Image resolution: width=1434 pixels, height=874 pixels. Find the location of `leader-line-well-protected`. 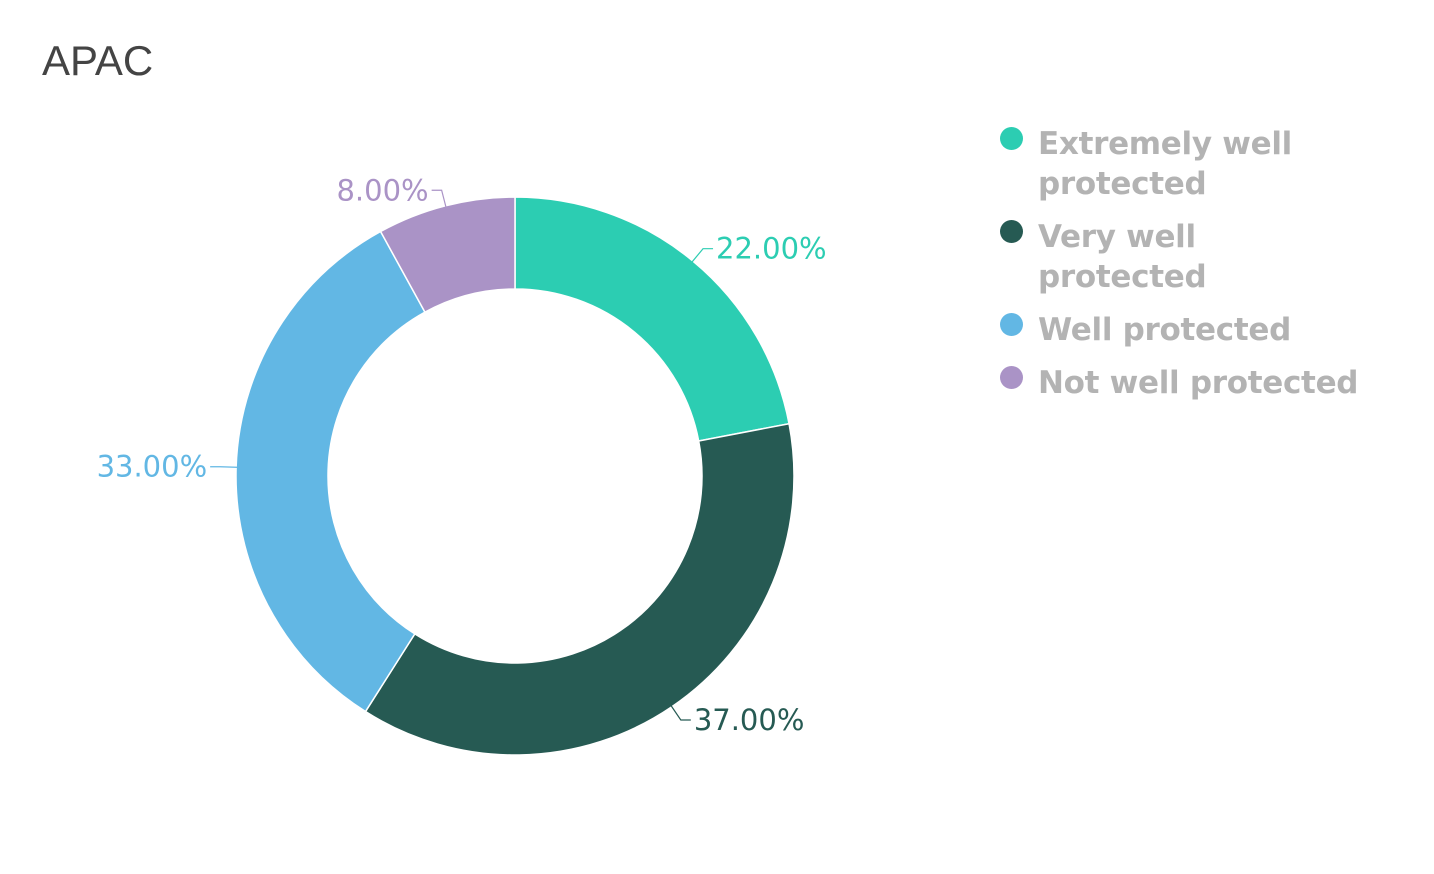

leader-line-well-protected is located at coordinates (227, 467).